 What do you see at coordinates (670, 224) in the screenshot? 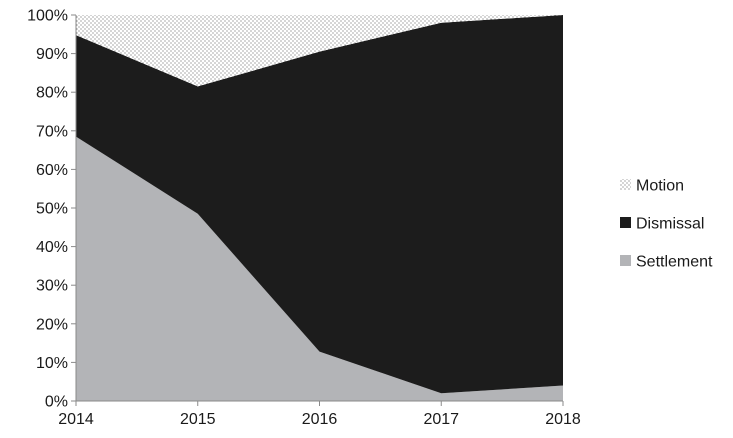
I see `legend-label-dismissal: Dismissal` at bounding box center [670, 224].